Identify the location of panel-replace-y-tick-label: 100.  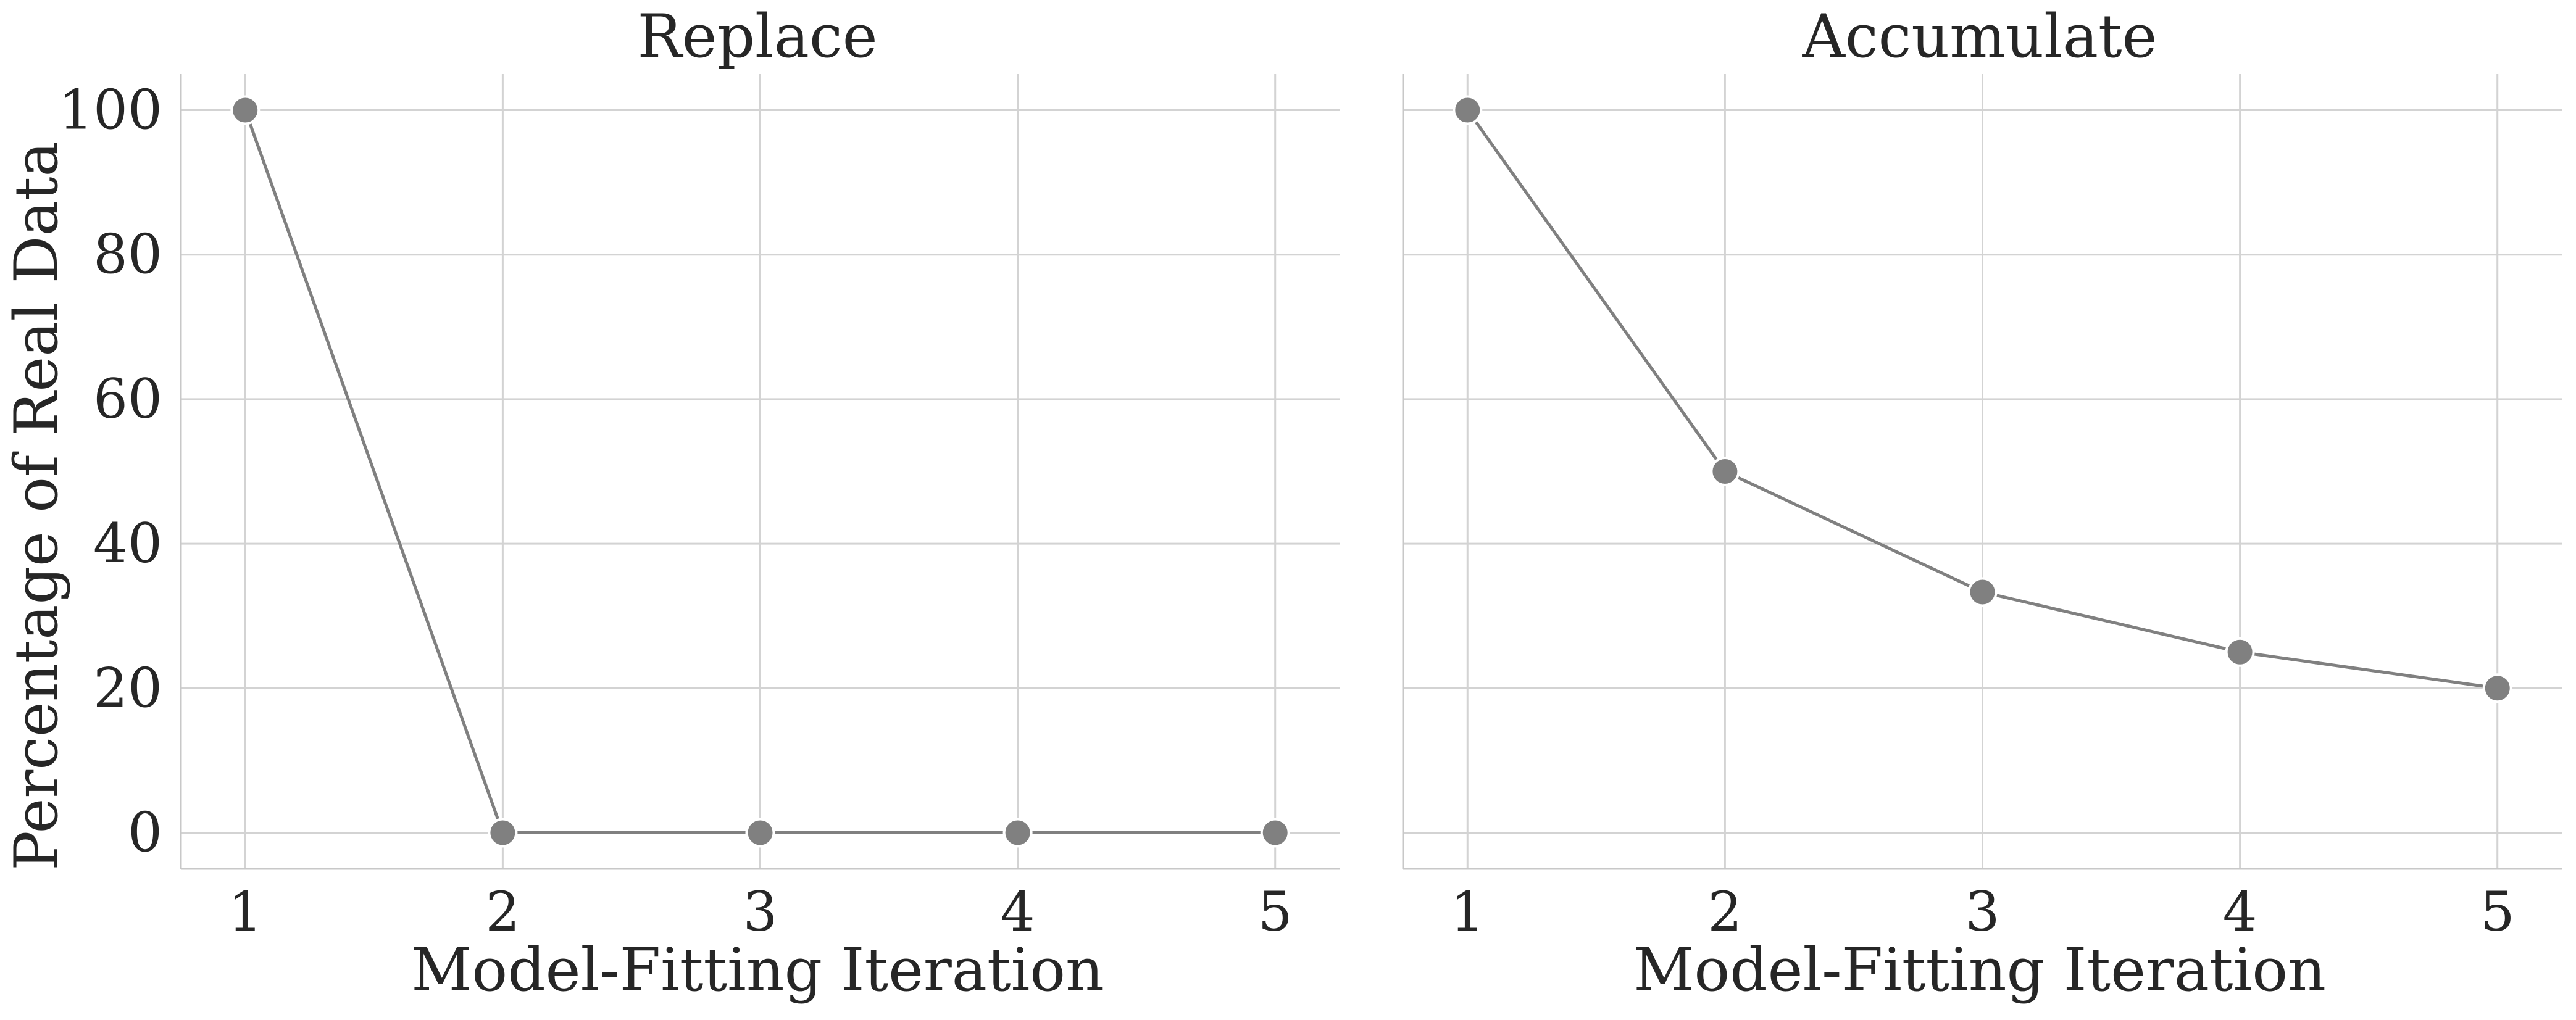
(111, 110).